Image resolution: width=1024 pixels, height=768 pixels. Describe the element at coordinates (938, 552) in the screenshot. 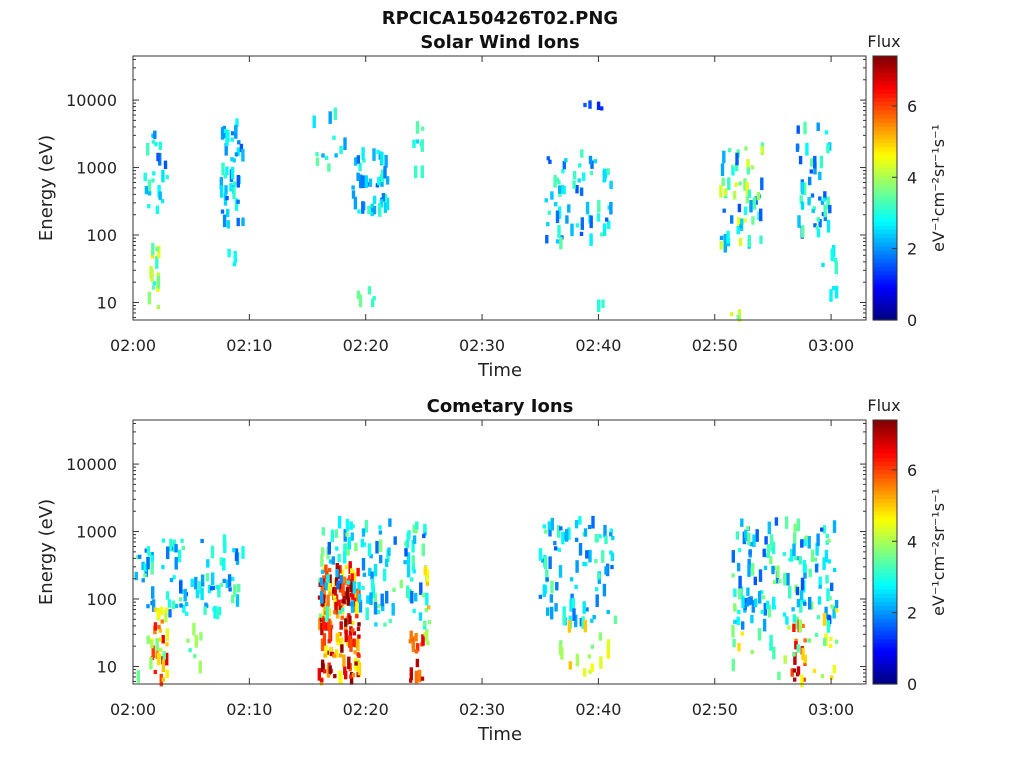

I see `colorbar-label: eV⁻¹cm⁻²sr⁻¹s⁻¹` at that location.